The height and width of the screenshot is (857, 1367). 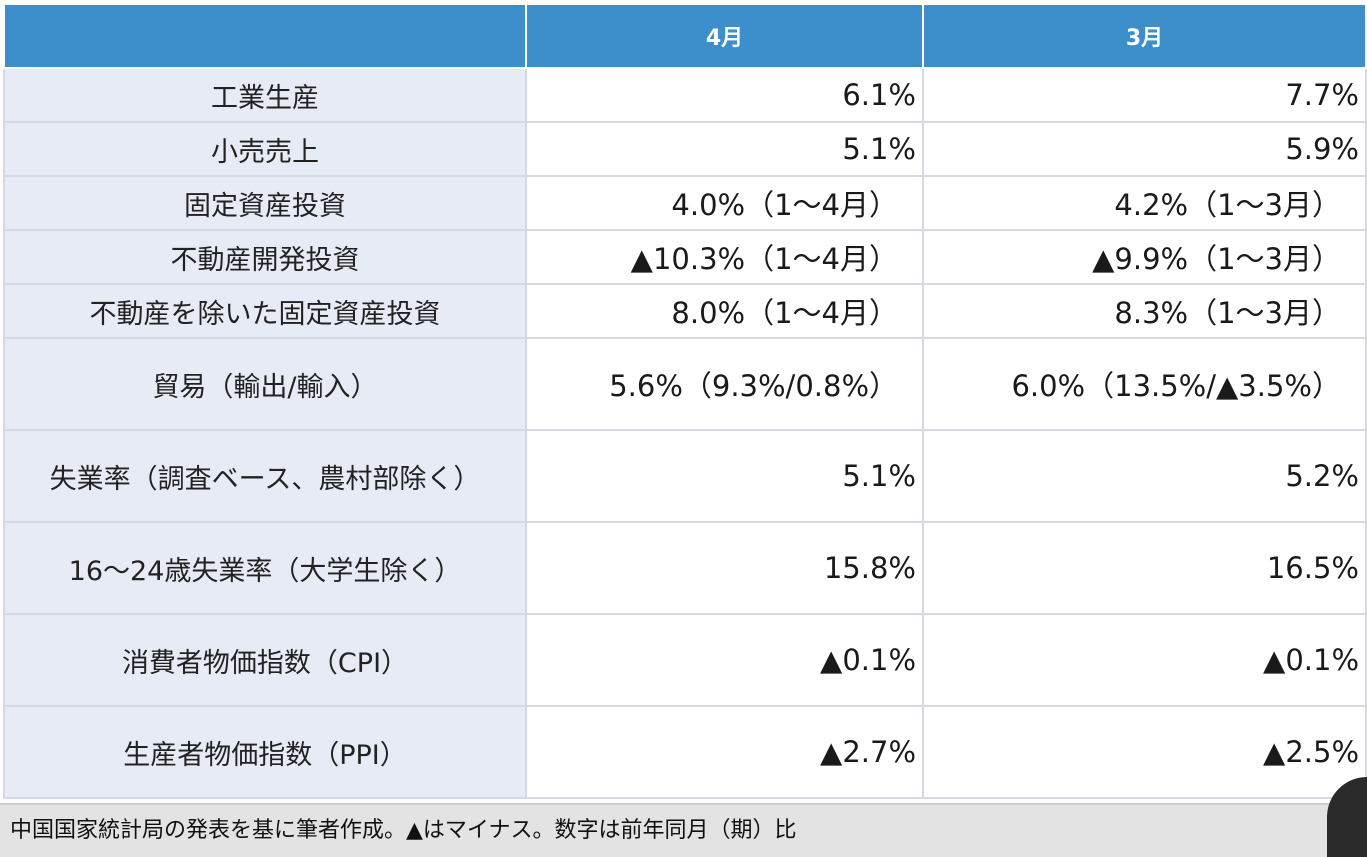 I want to click on table-row: 生産者物価指数（PPI） ▲2.7% ▲2.5%, so click(x=685, y=752).